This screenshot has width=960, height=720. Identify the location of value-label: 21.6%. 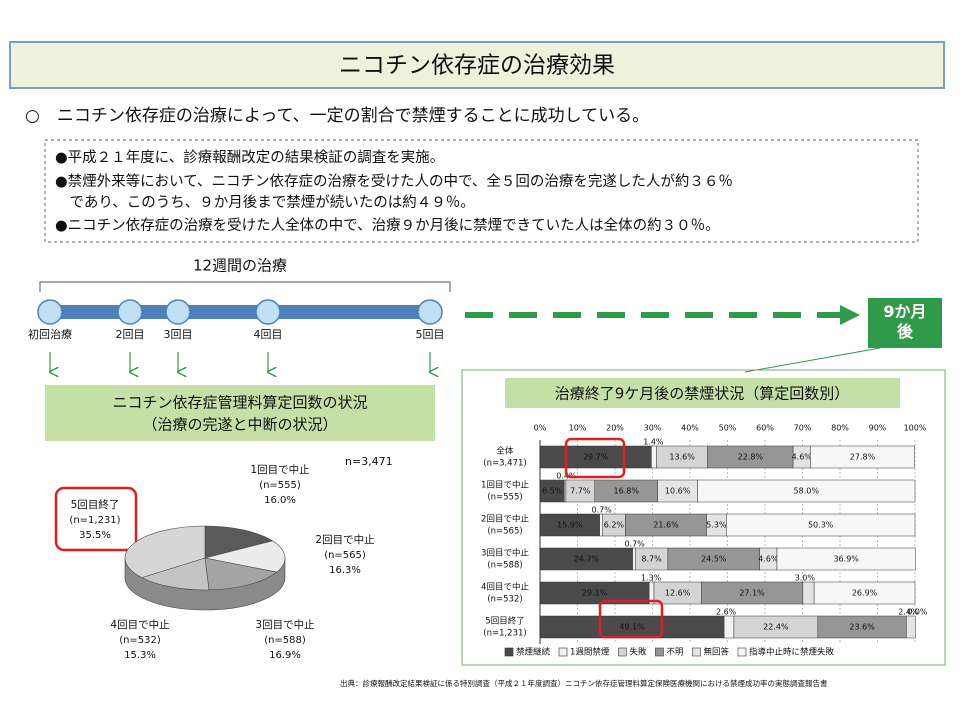
(666, 525).